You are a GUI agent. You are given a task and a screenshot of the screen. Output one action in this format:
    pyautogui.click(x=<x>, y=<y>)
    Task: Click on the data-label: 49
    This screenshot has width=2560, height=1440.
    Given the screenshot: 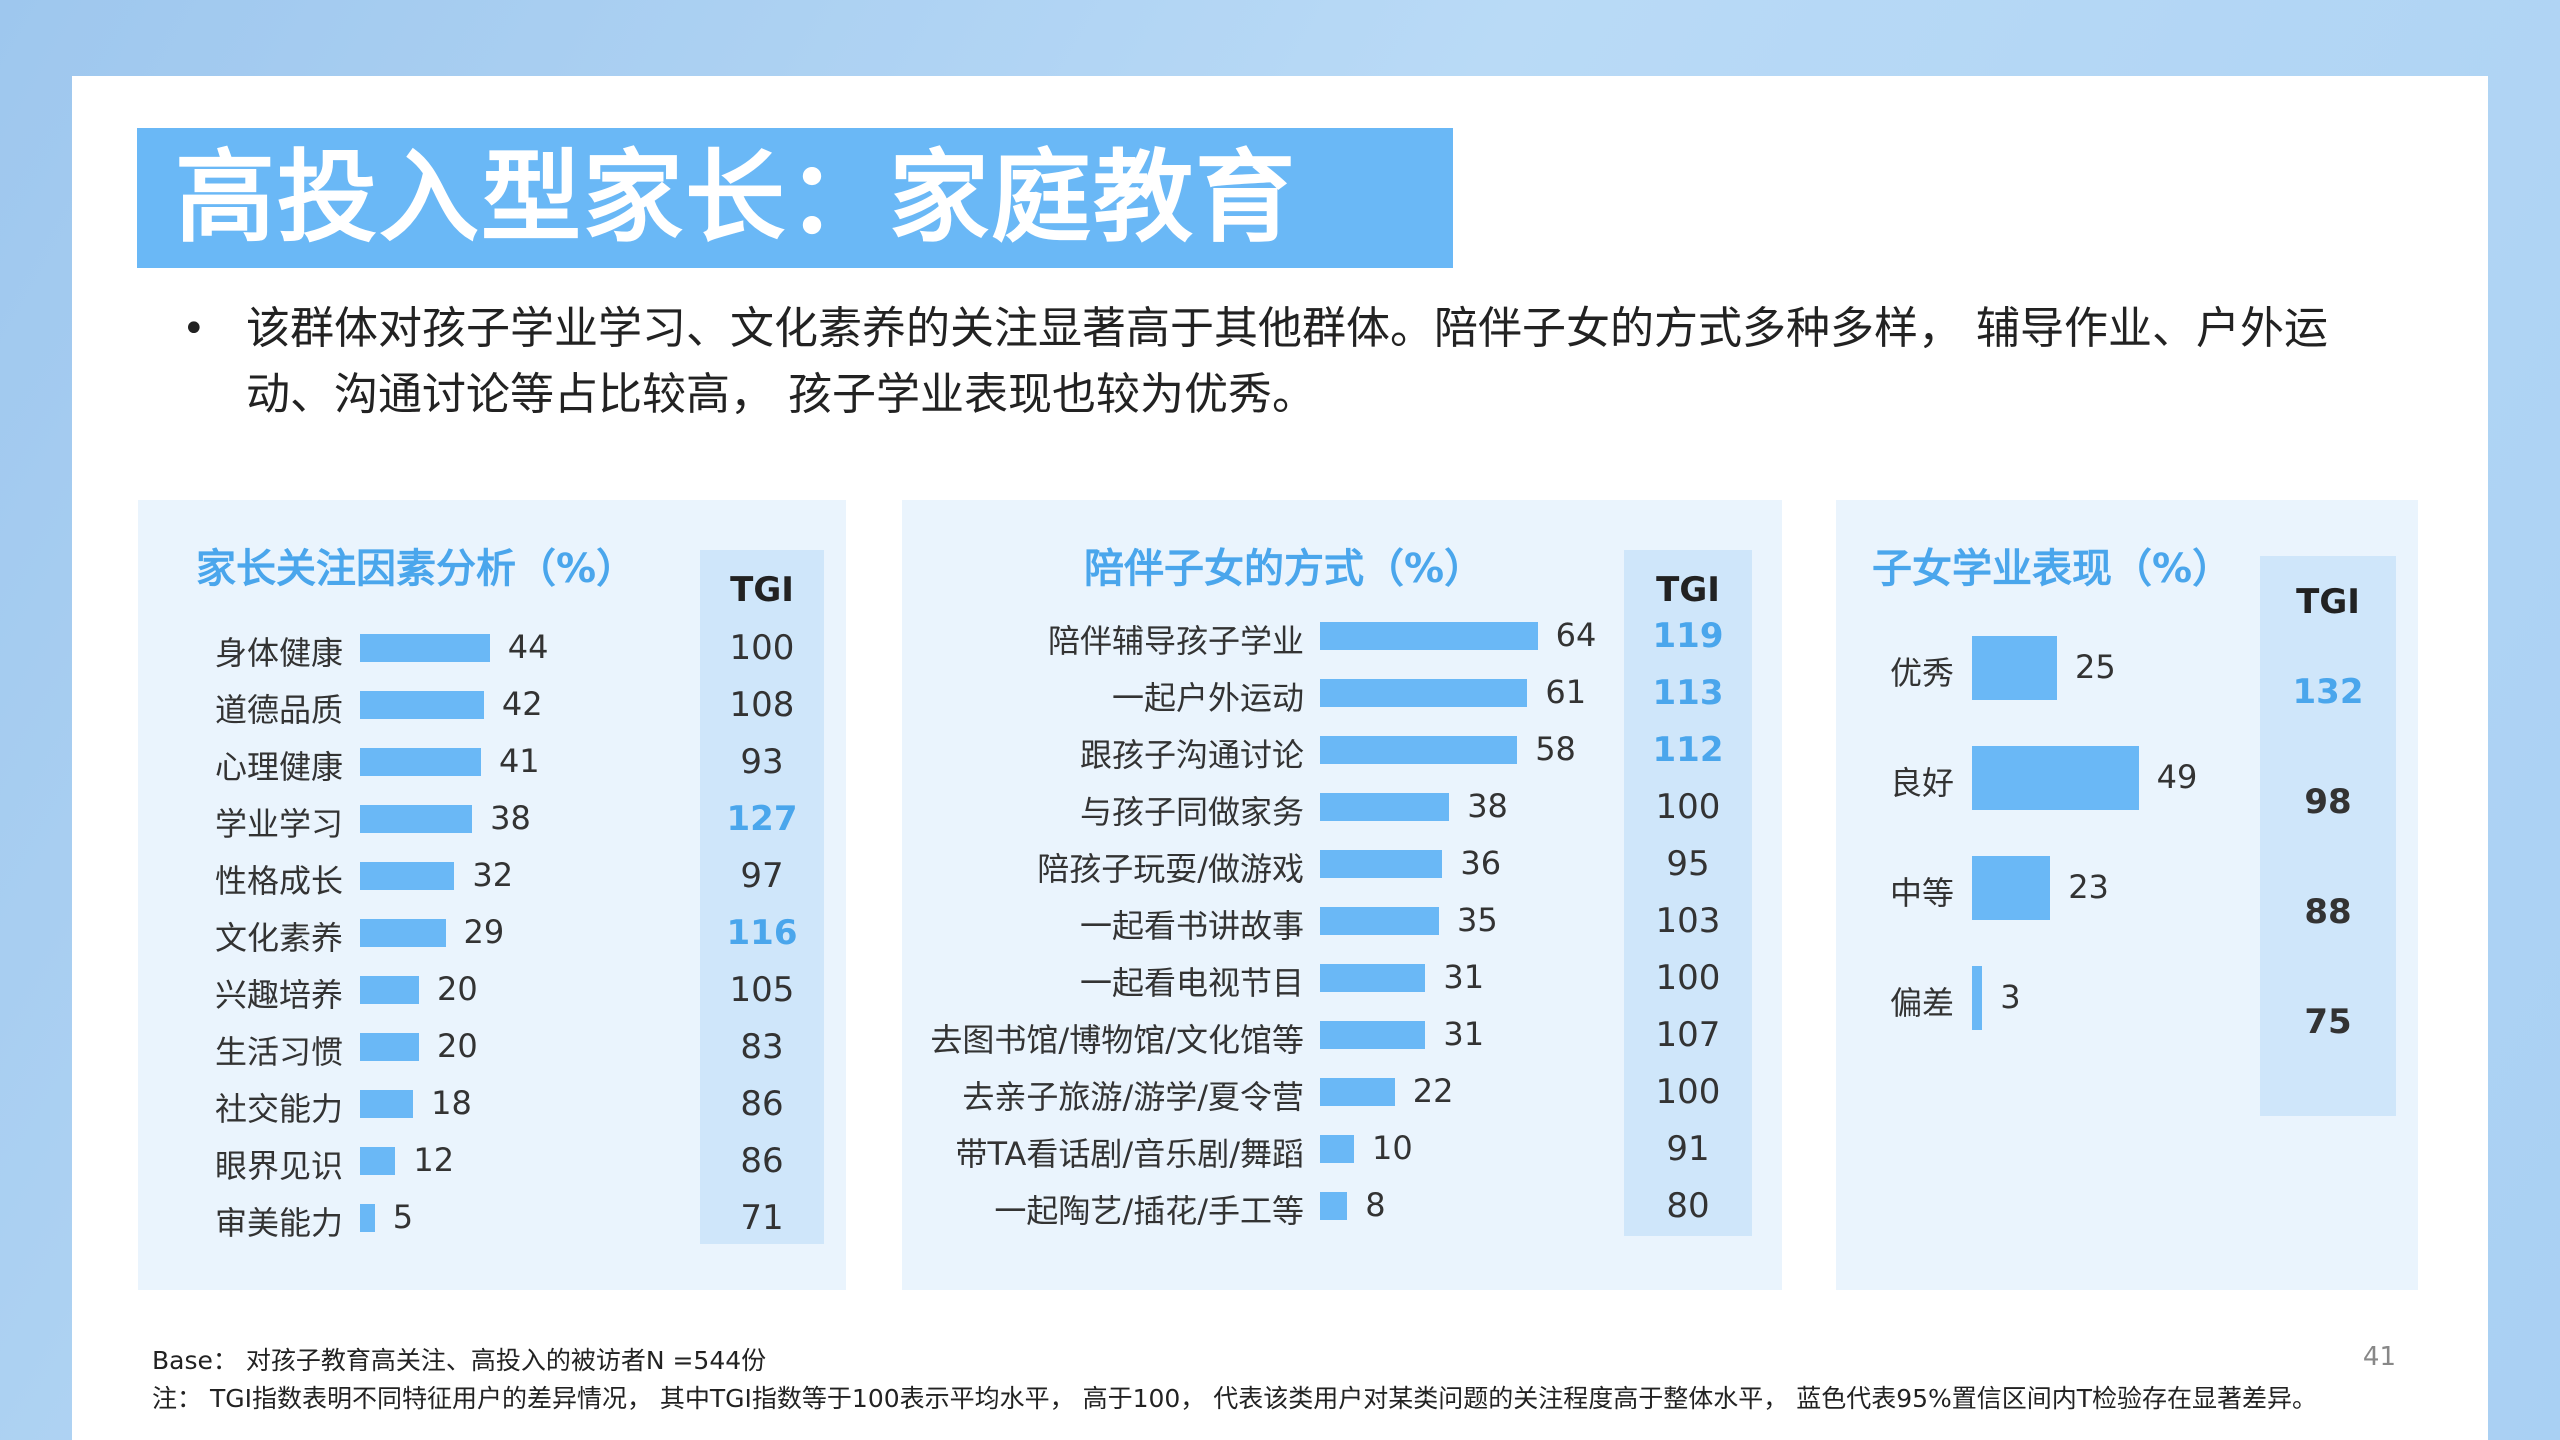 What is the action you would take?
    pyautogui.click(x=2177, y=777)
    